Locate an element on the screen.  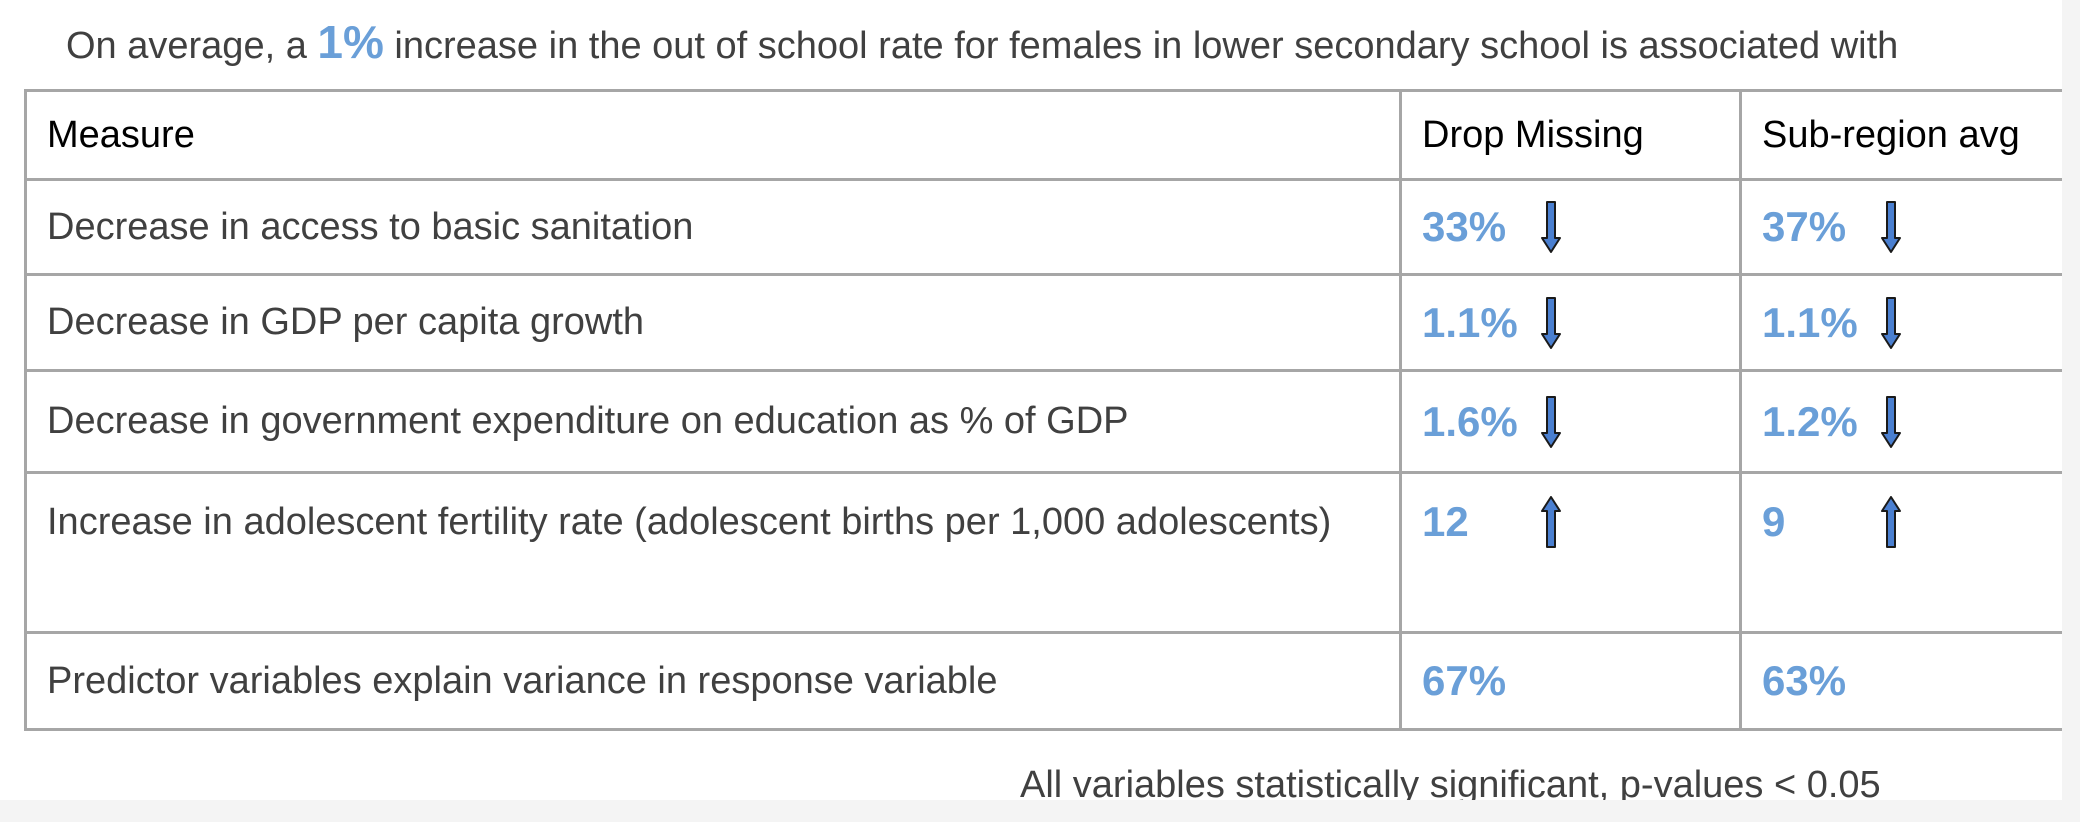
drop-missing-cell: 1.1% is located at coordinates (1570, 322).